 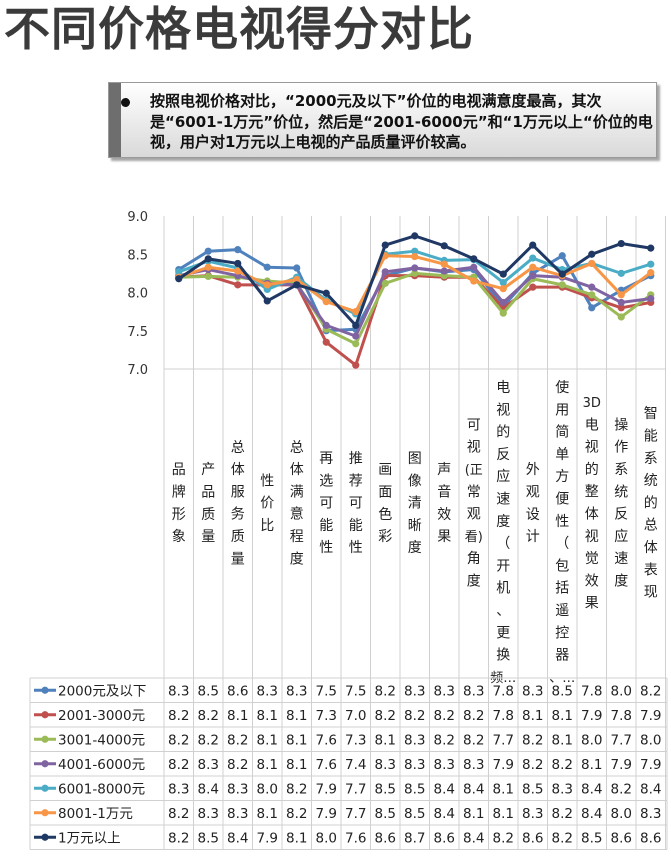 What do you see at coordinates (562, 410) in the screenshot?
I see `category-label-char: 用` at bounding box center [562, 410].